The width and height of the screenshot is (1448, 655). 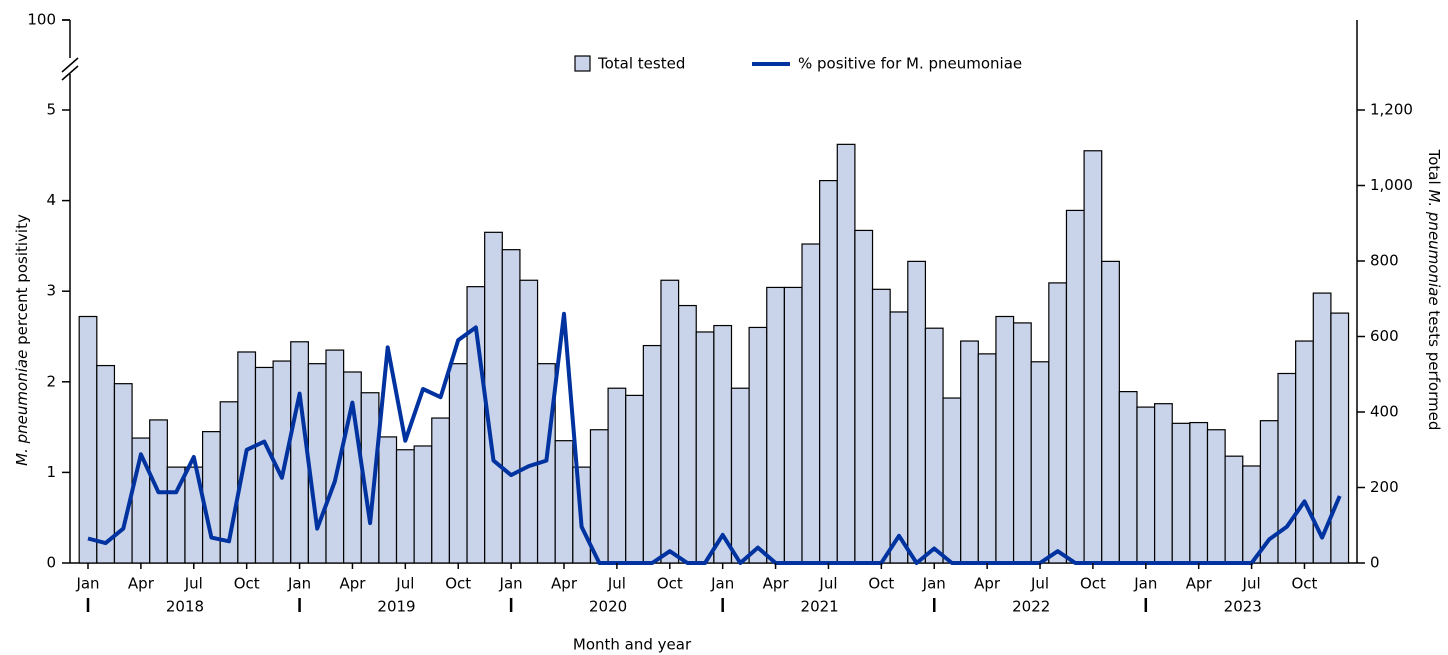 What do you see at coordinates (185, 607) in the screenshot?
I see `year-label: 2018` at bounding box center [185, 607].